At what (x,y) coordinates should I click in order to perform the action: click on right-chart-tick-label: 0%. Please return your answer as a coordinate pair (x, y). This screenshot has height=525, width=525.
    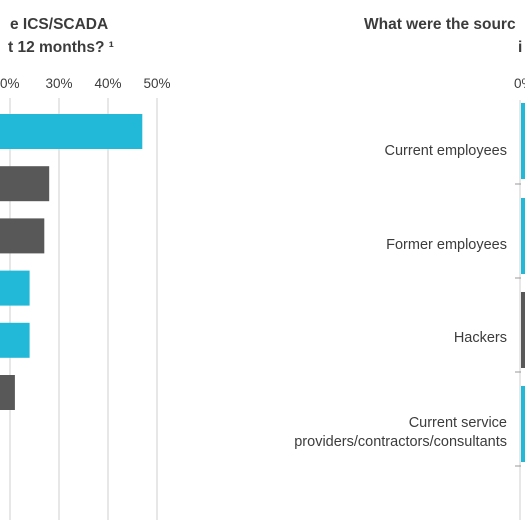
    Looking at the image, I should click on (519, 83).